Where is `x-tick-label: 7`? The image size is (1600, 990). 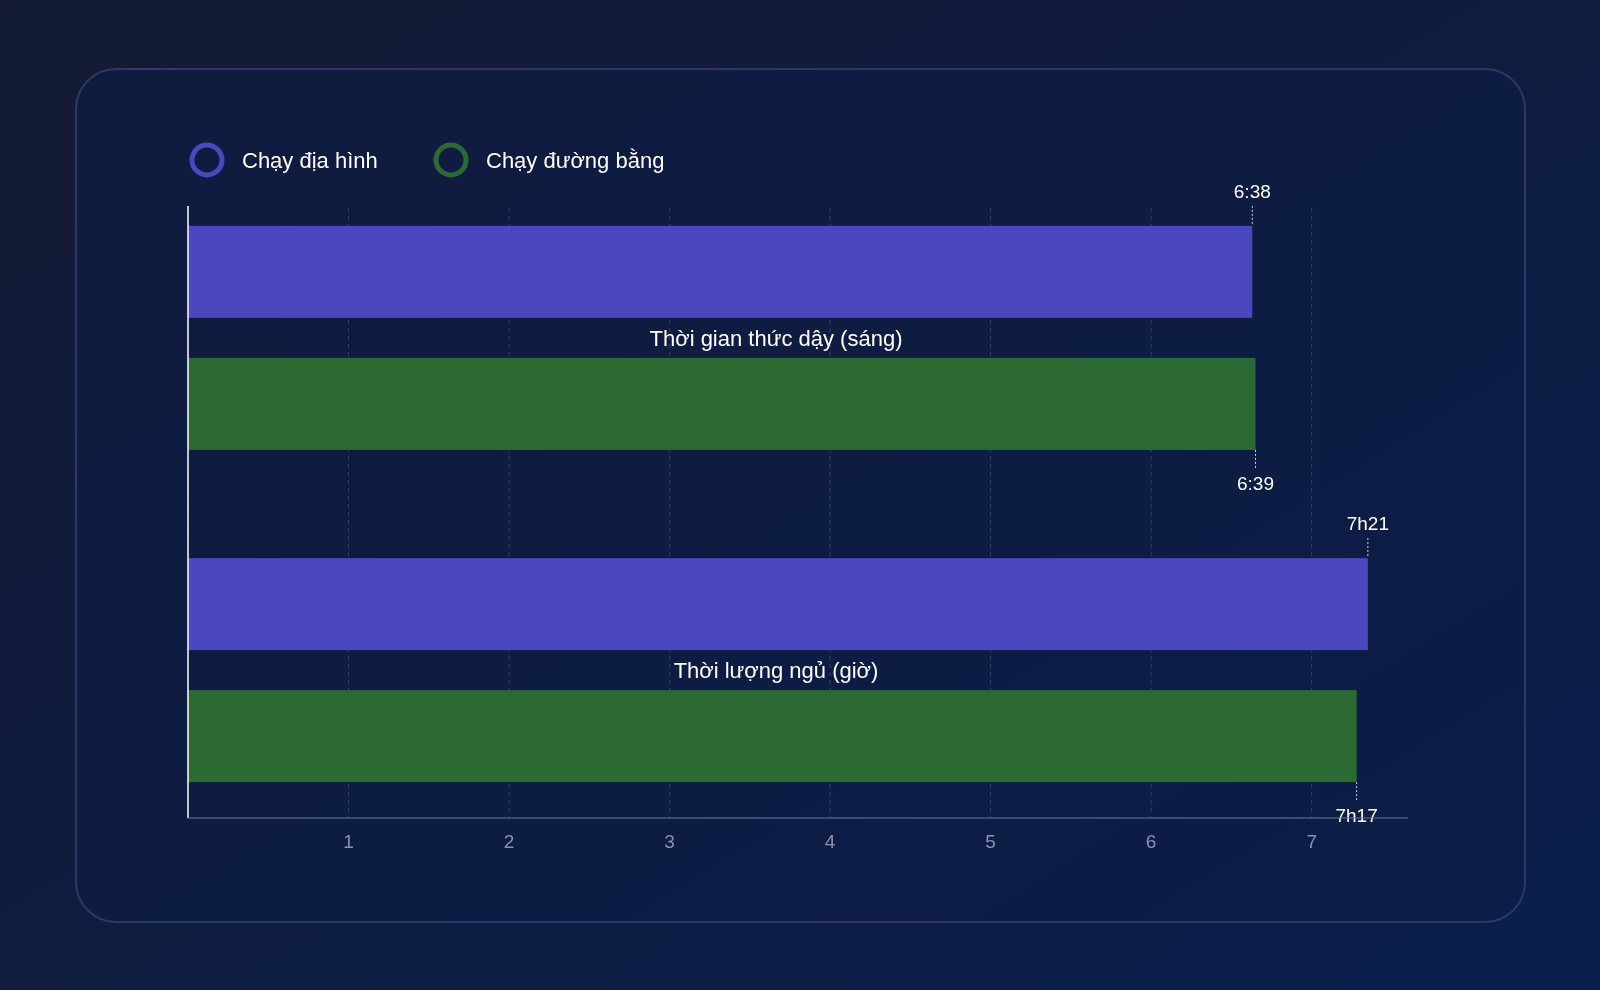
x-tick-label: 7 is located at coordinates (1311, 841).